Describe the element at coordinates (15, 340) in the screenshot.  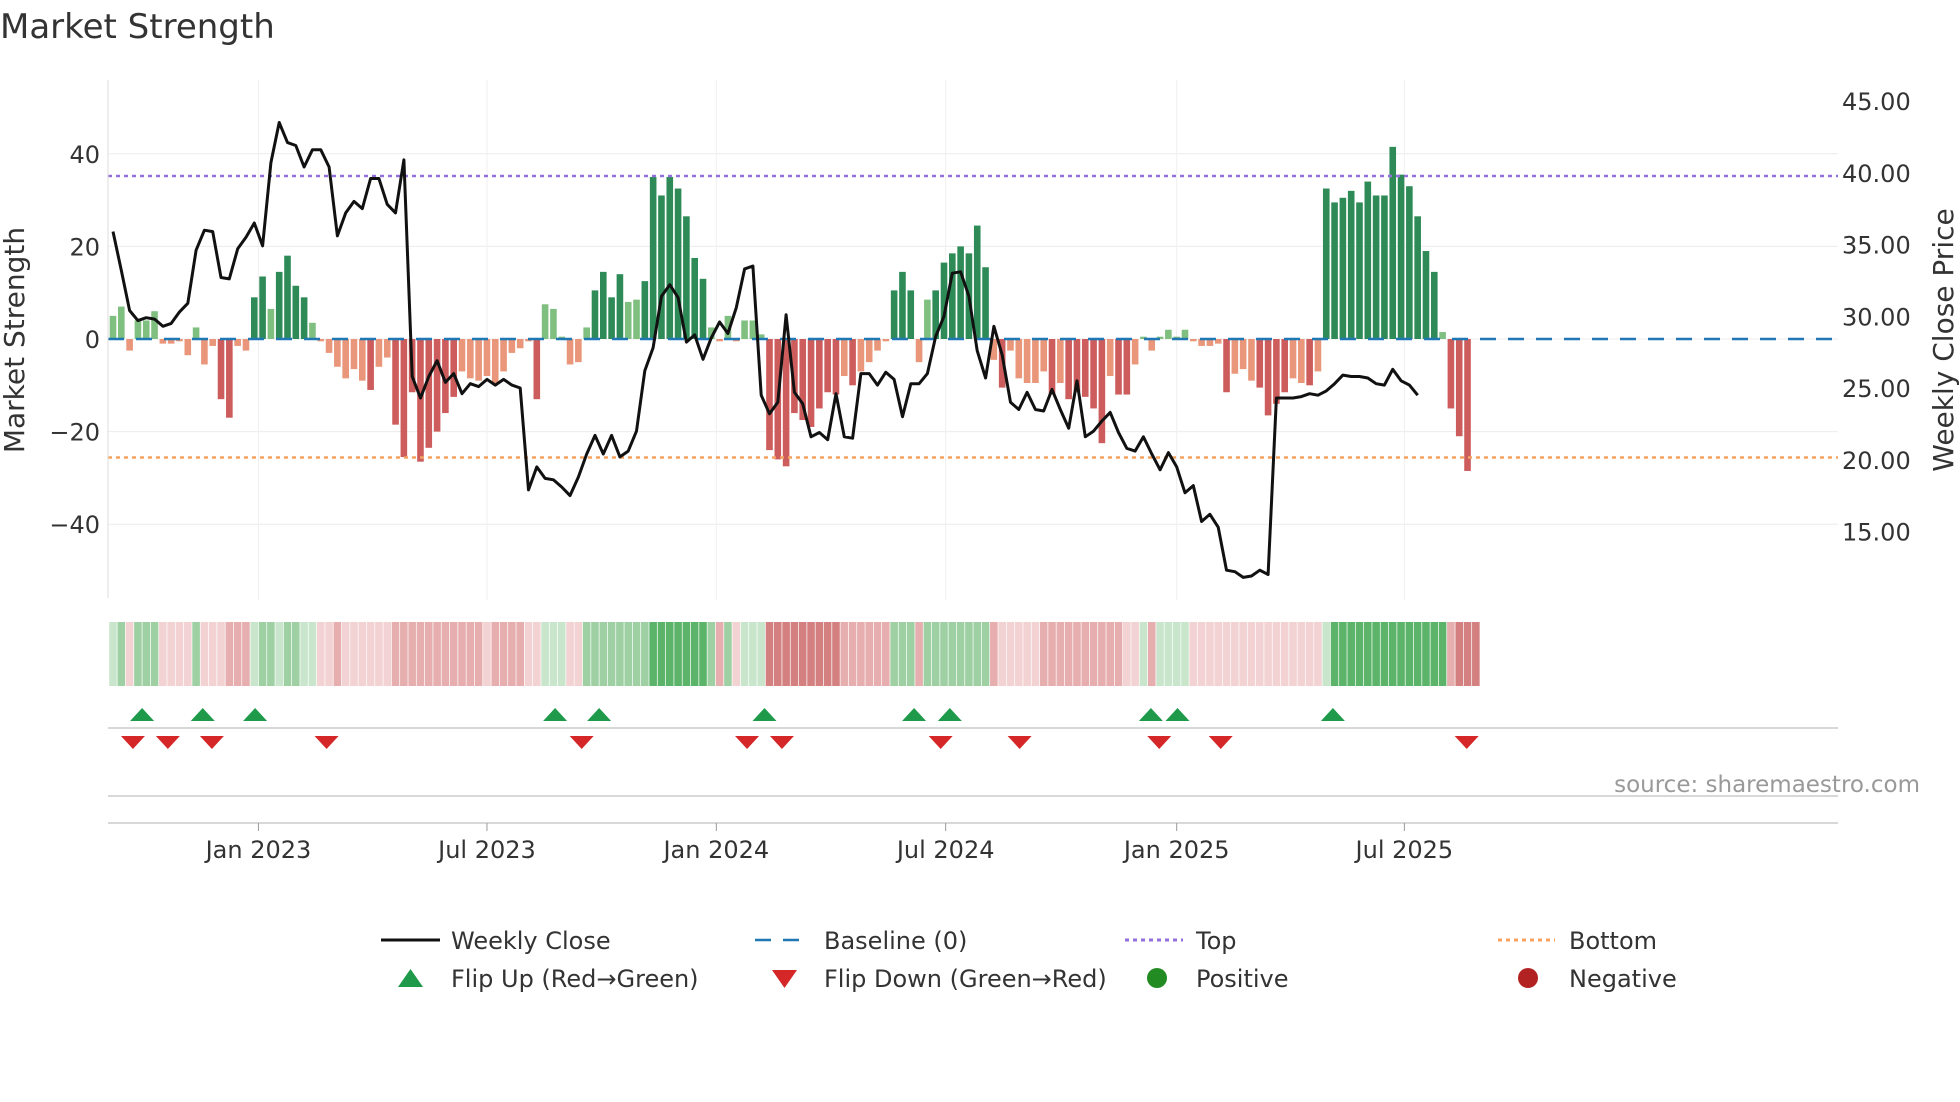
I see `left-axis-label: Market Strength` at that location.